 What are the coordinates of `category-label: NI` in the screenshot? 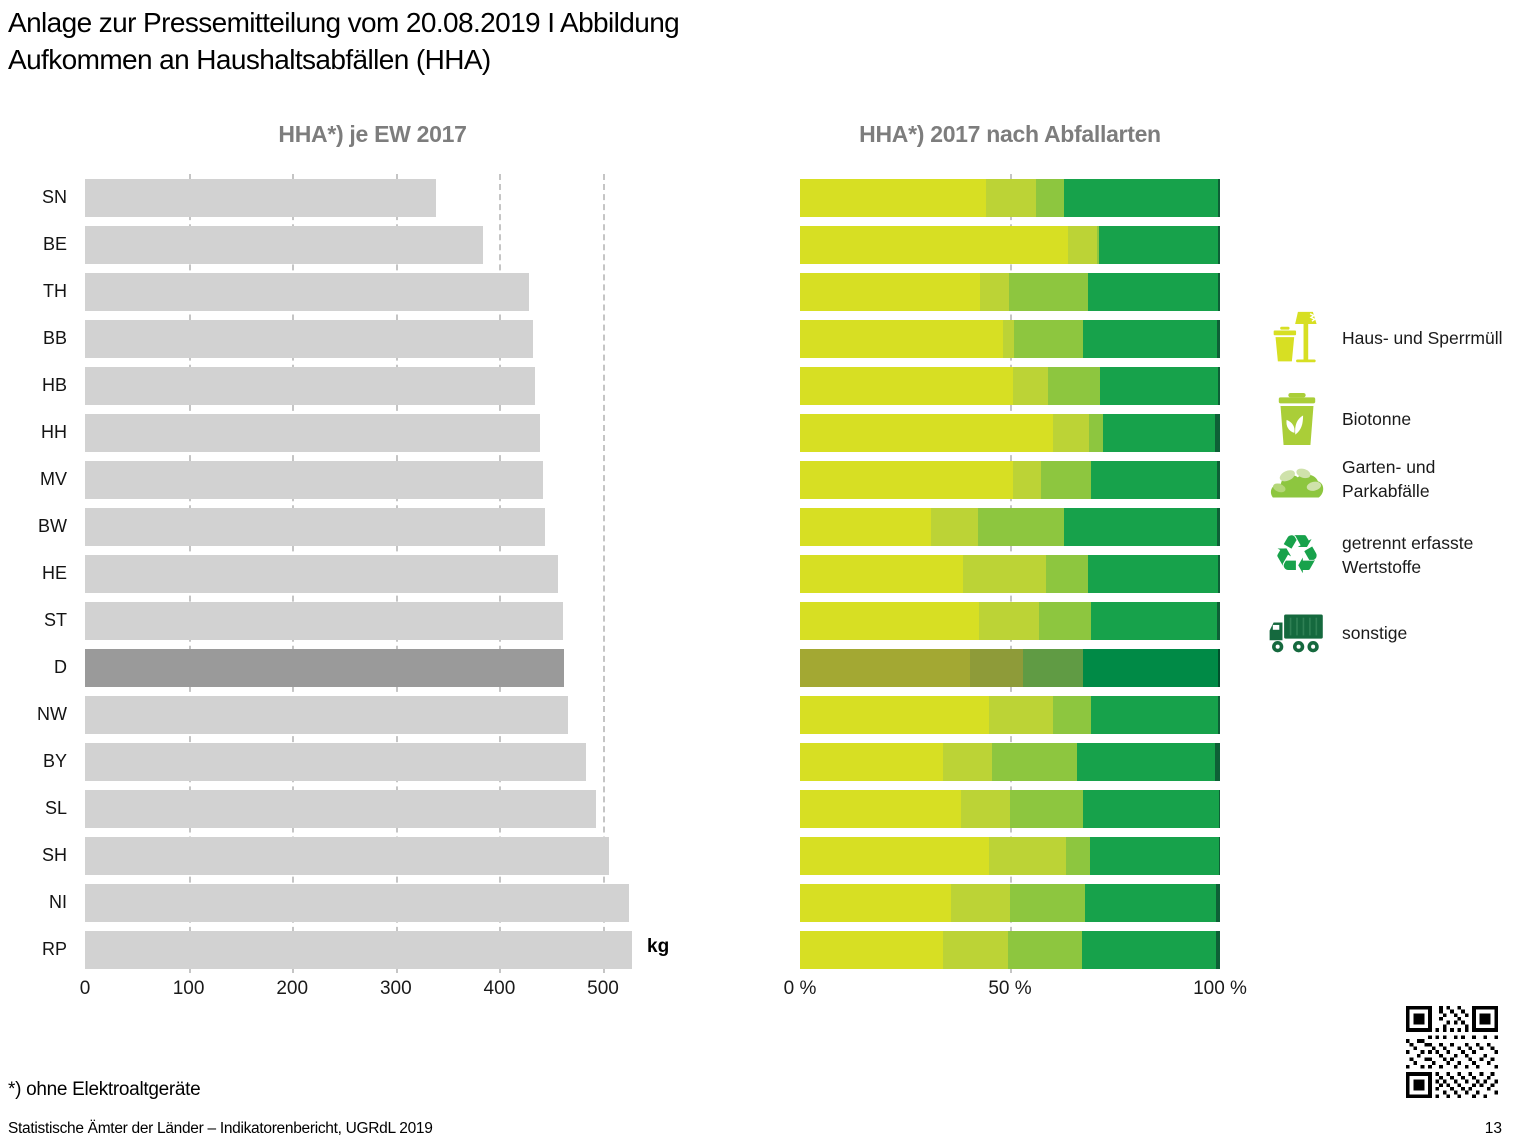 It's located at (58, 902).